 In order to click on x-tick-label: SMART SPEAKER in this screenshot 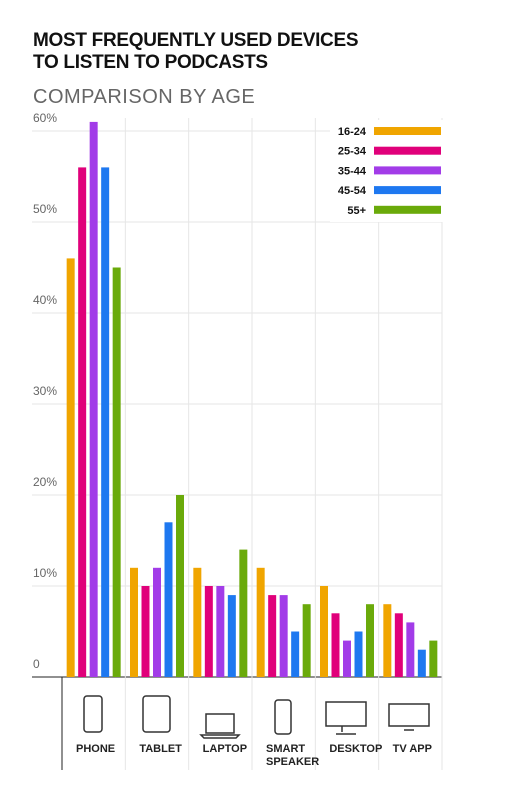, I will do `click(293, 755)`.